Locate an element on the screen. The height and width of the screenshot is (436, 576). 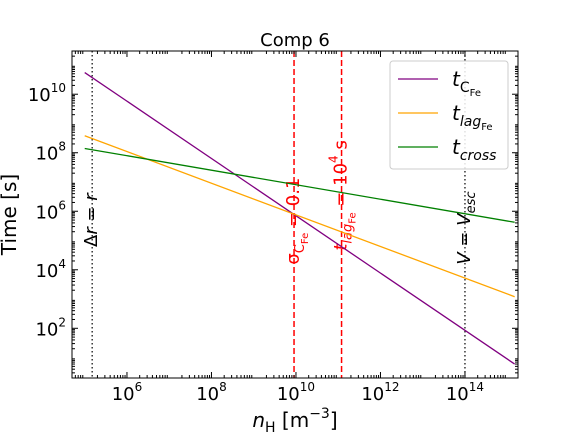
reference-line-label-part: σ is located at coordinates (293, 258).